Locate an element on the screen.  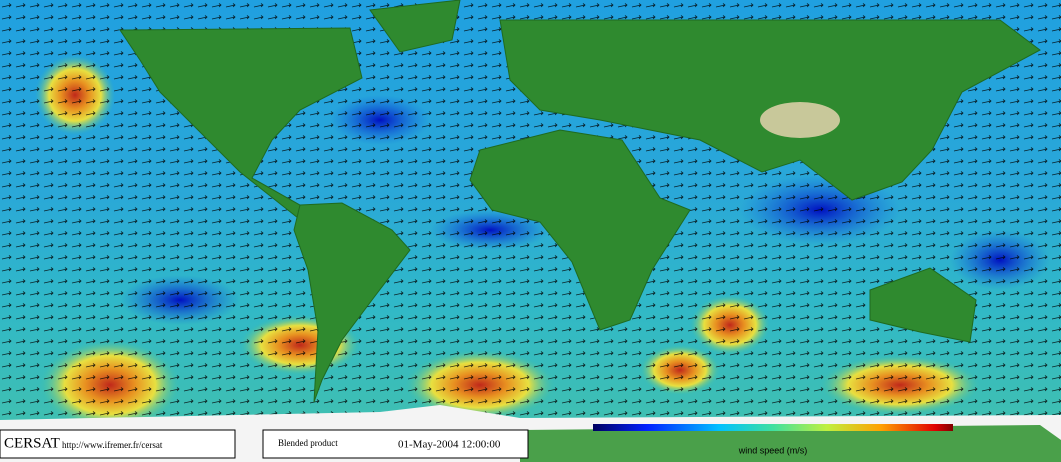
url: http://www.ifremer.fr/cersat is located at coordinates (112, 445).